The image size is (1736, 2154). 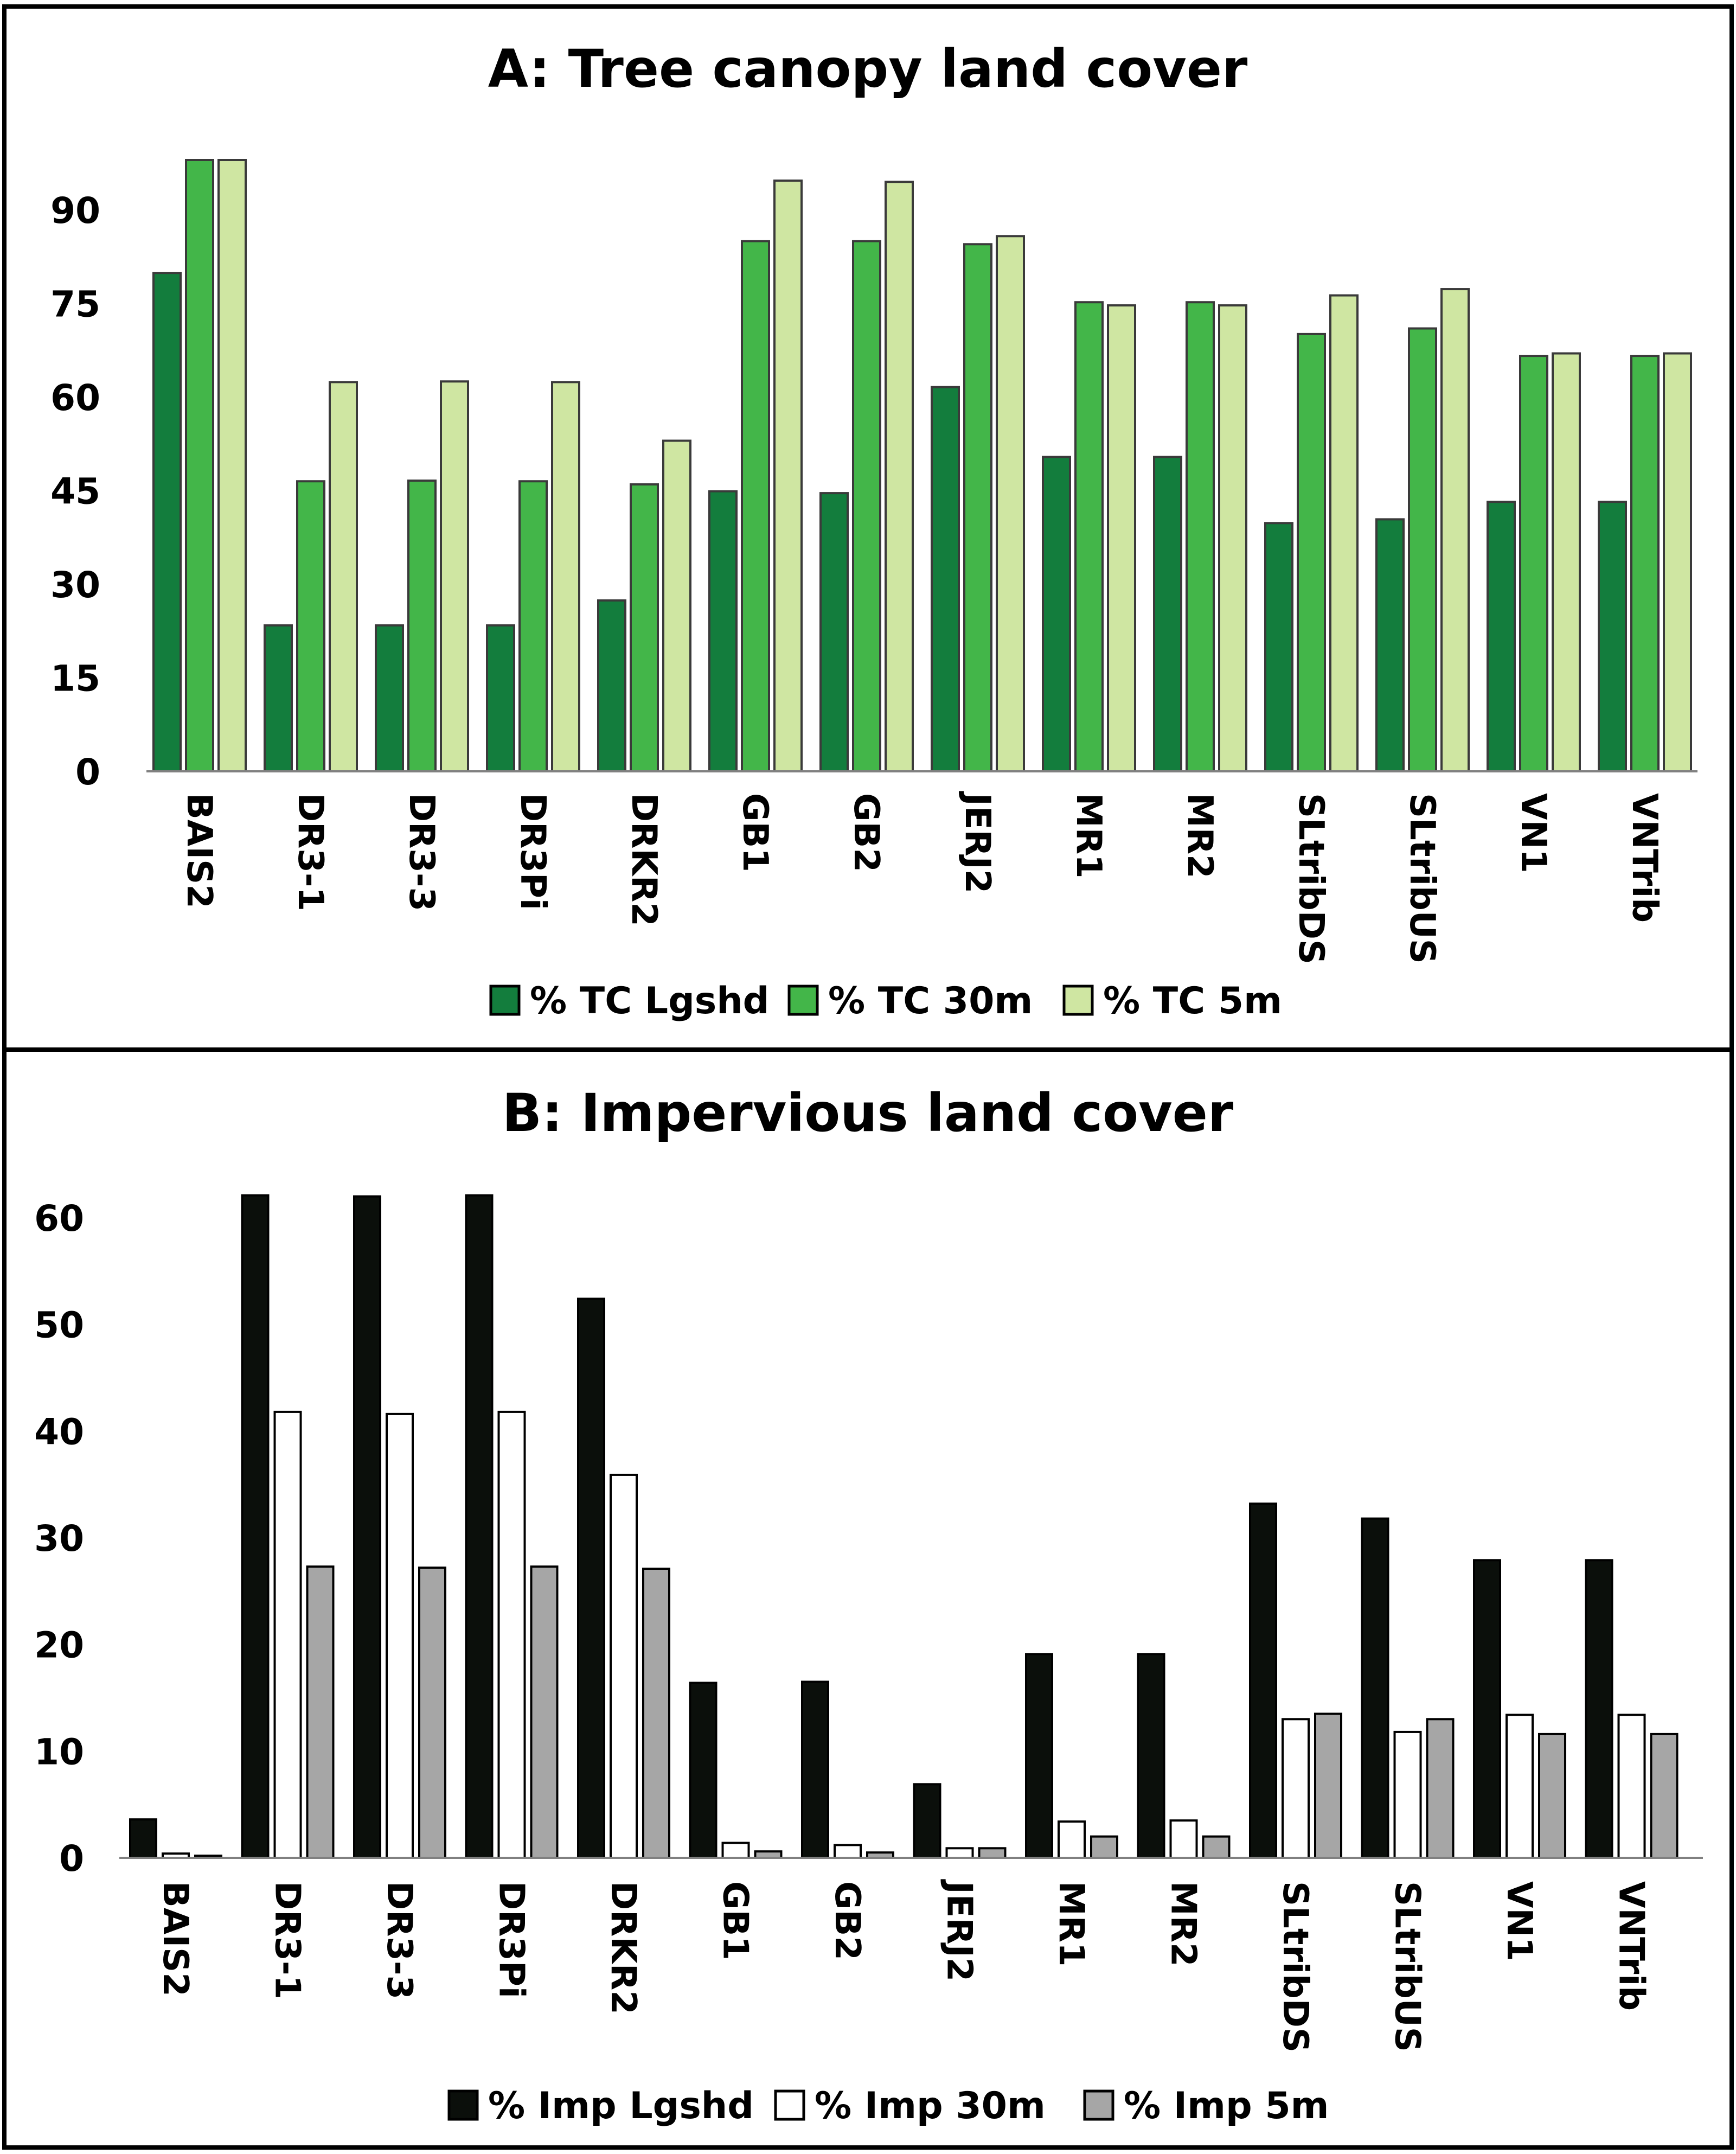 What do you see at coordinates (1295, 1967) in the screenshot?
I see `x-category-label: SLtribDS` at bounding box center [1295, 1967].